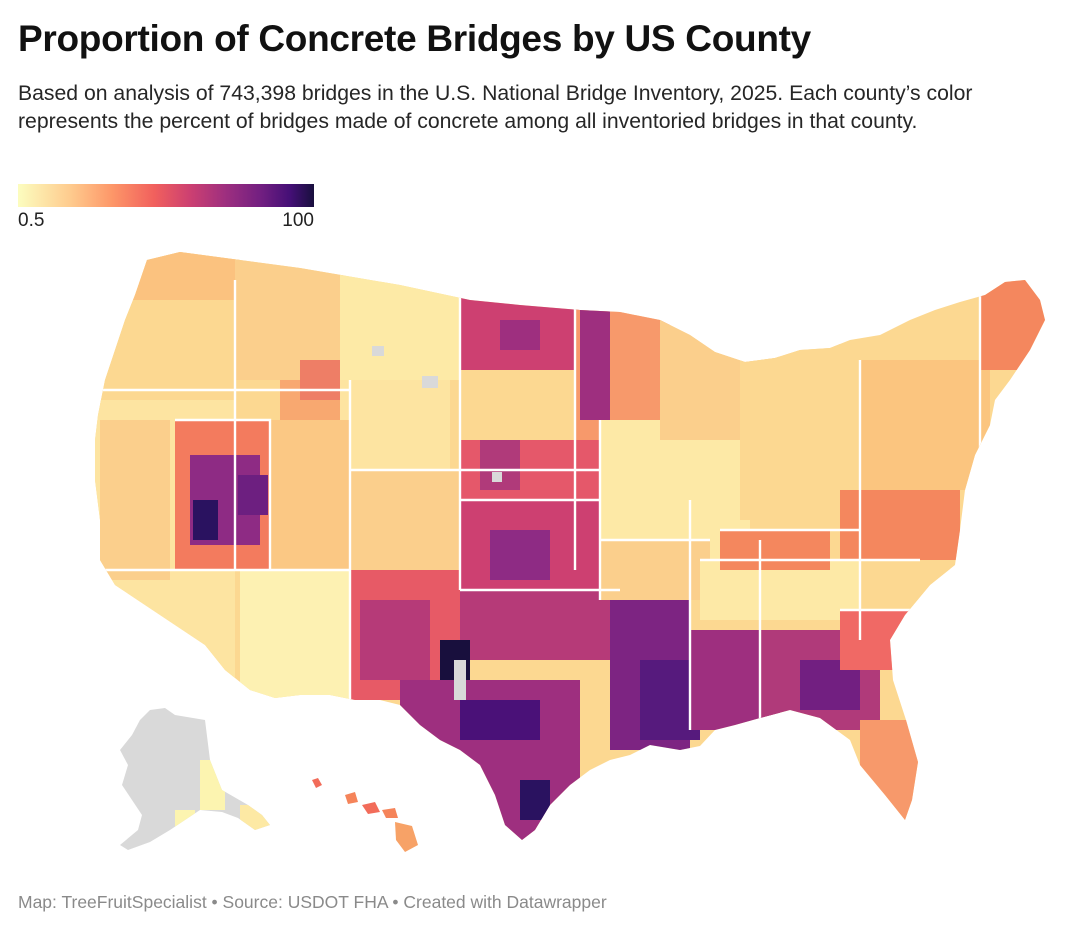  Describe the element at coordinates (31, 220) in the screenshot. I see `legend-min-label: 0.5` at that location.